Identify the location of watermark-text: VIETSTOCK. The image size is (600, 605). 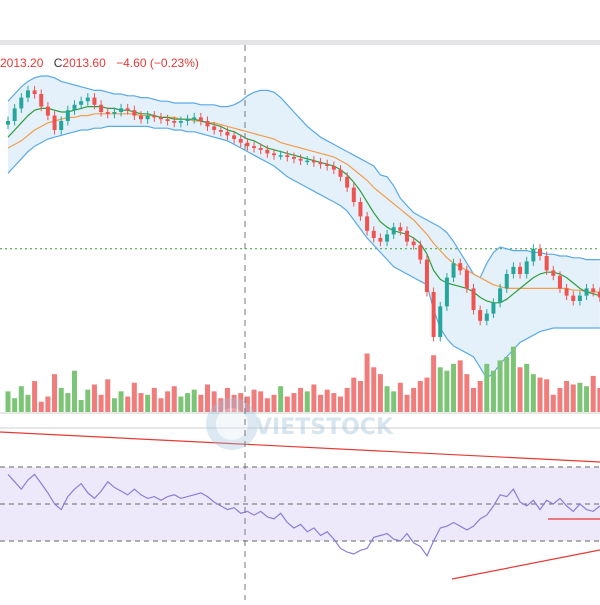
(324, 427).